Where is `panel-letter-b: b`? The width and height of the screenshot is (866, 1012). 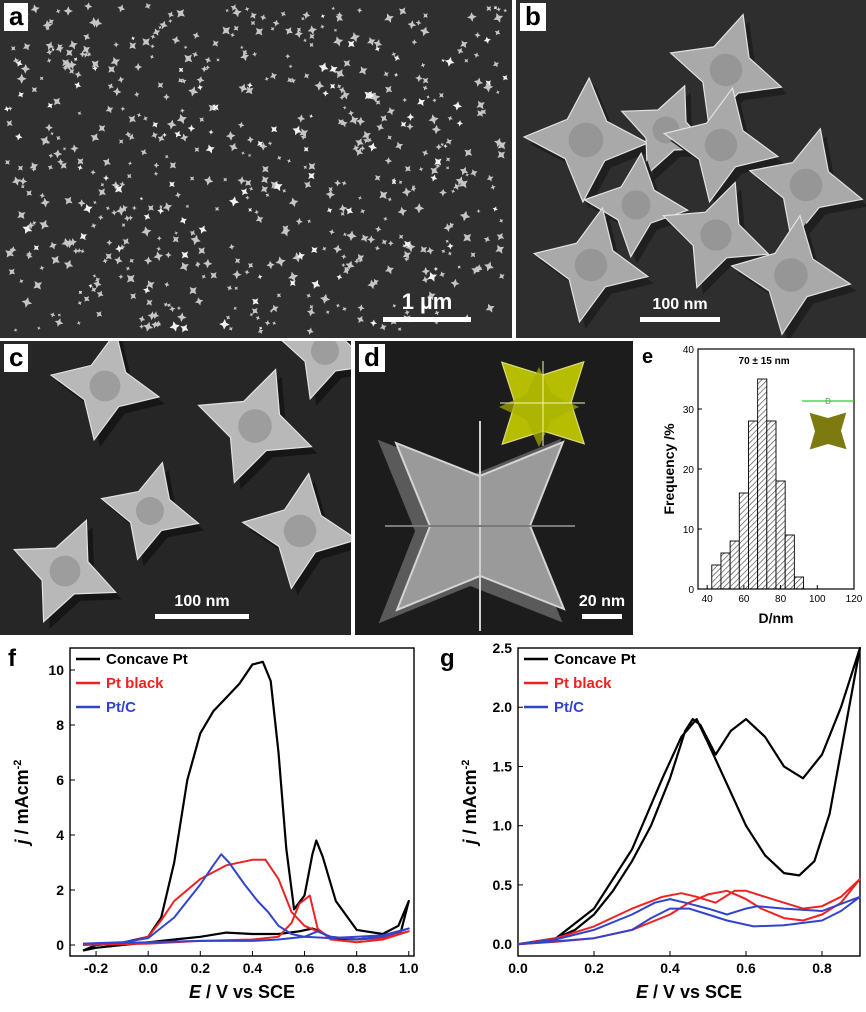
panel-letter-b: b is located at coordinates (533, 17).